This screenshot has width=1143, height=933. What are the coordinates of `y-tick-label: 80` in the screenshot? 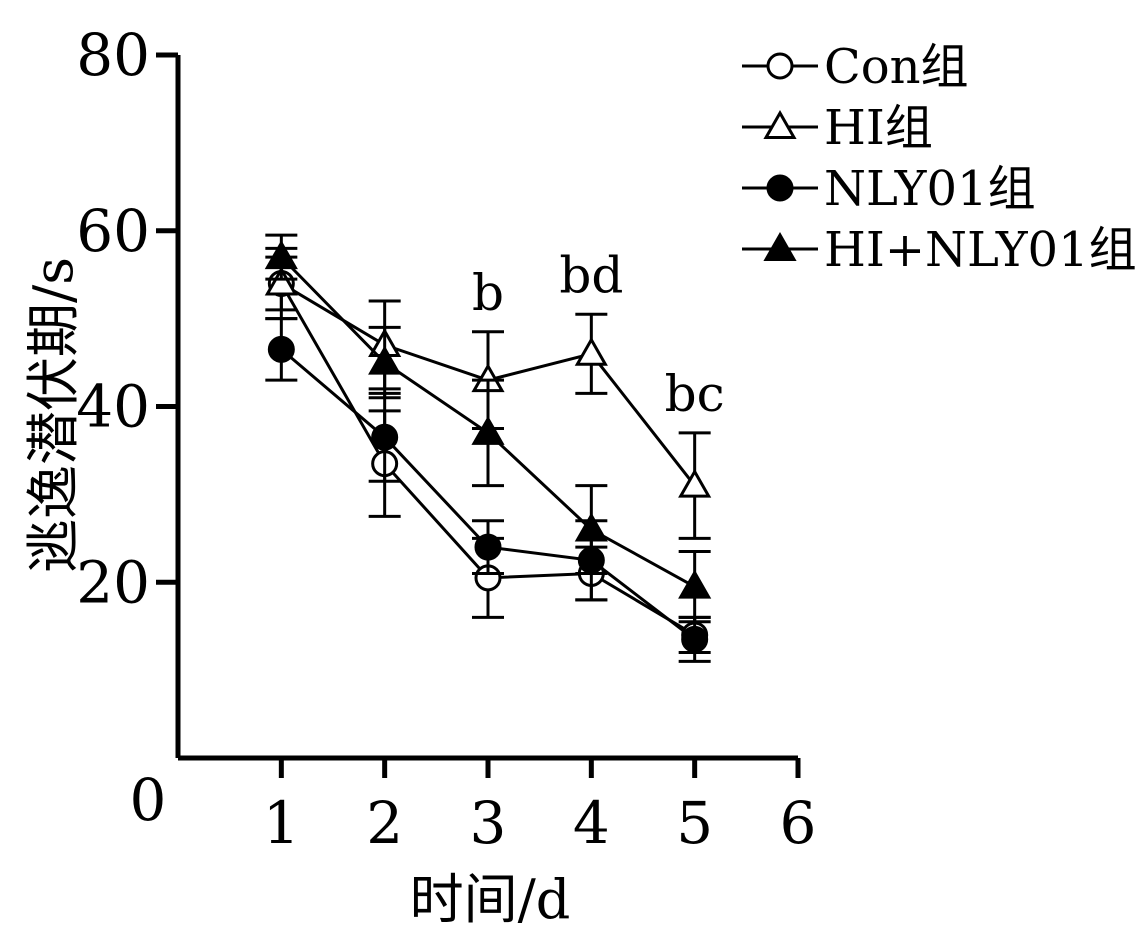 It's located at (113, 55).